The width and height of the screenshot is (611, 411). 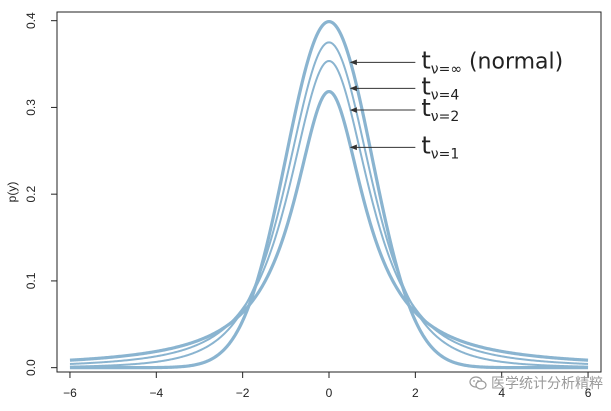 What do you see at coordinates (70, 393) in the screenshot?
I see `x-tick-label: −6` at bounding box center [70, 393].